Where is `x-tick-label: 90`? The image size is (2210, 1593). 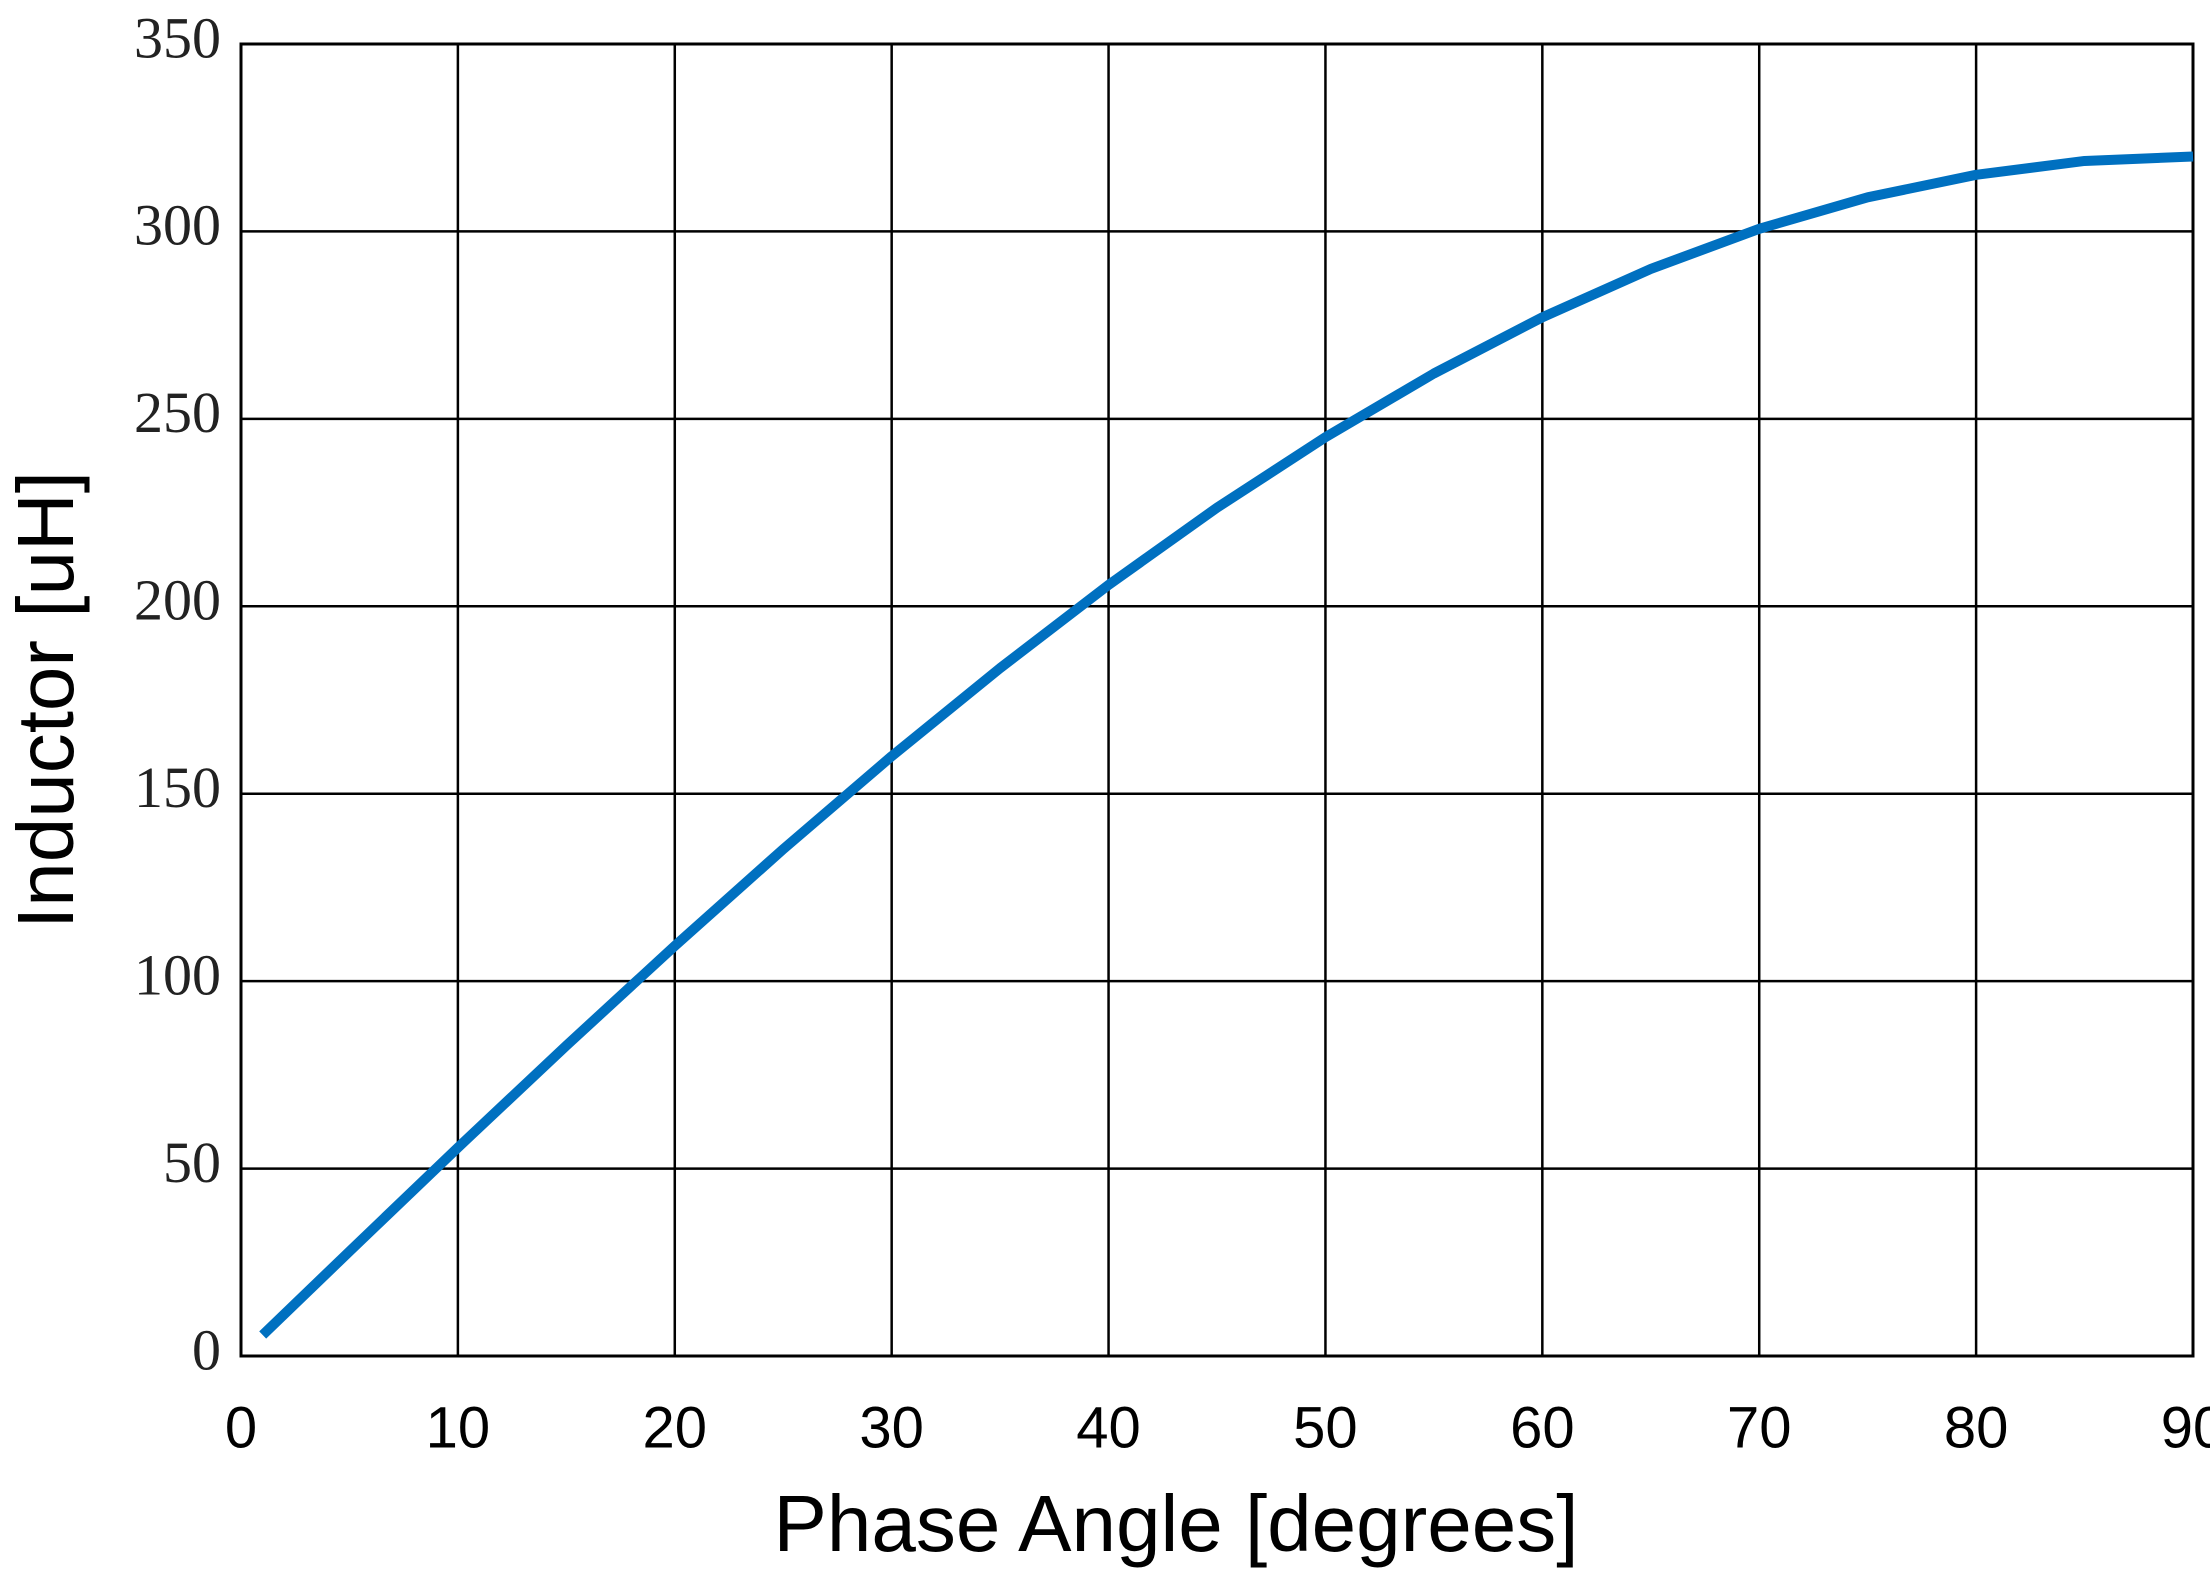 x-tick-label: 90 is located at coordinates (2185, 1427).